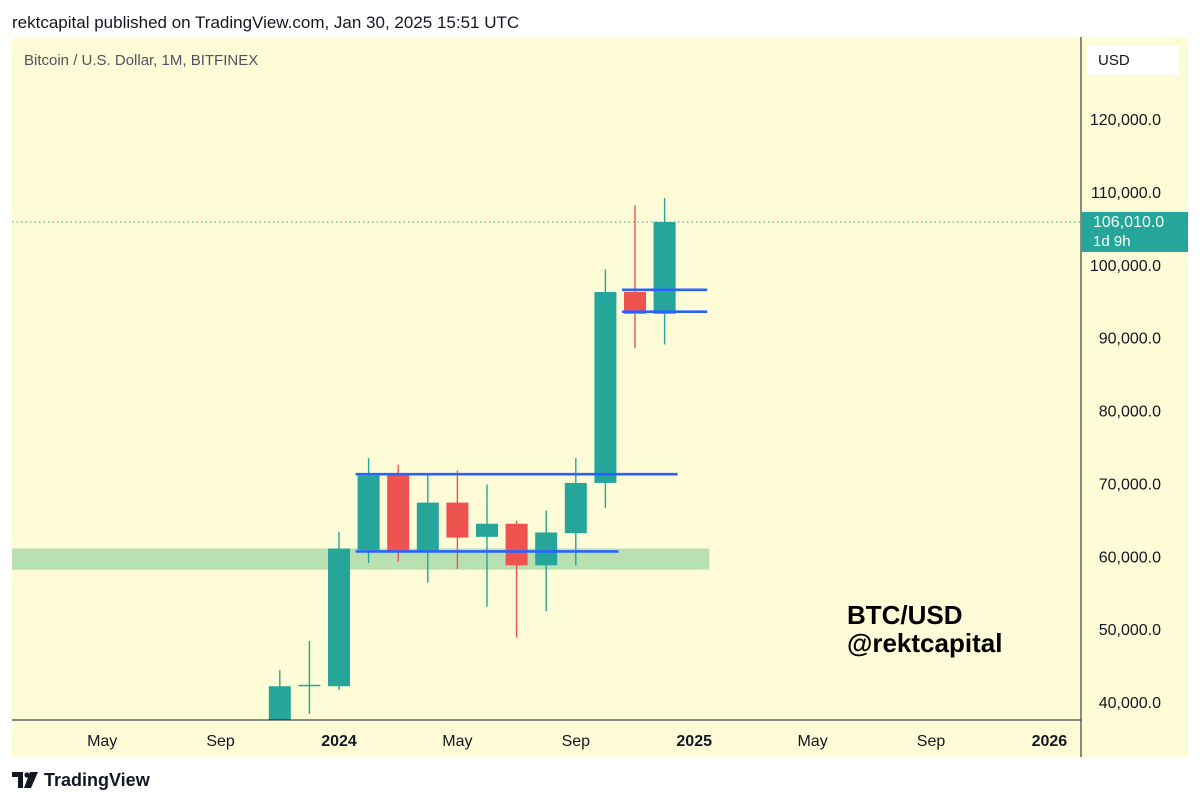 The width and height of the screenshot is (1200, 804). I want to click on x-tick-label: 2024, so click(339, 741).